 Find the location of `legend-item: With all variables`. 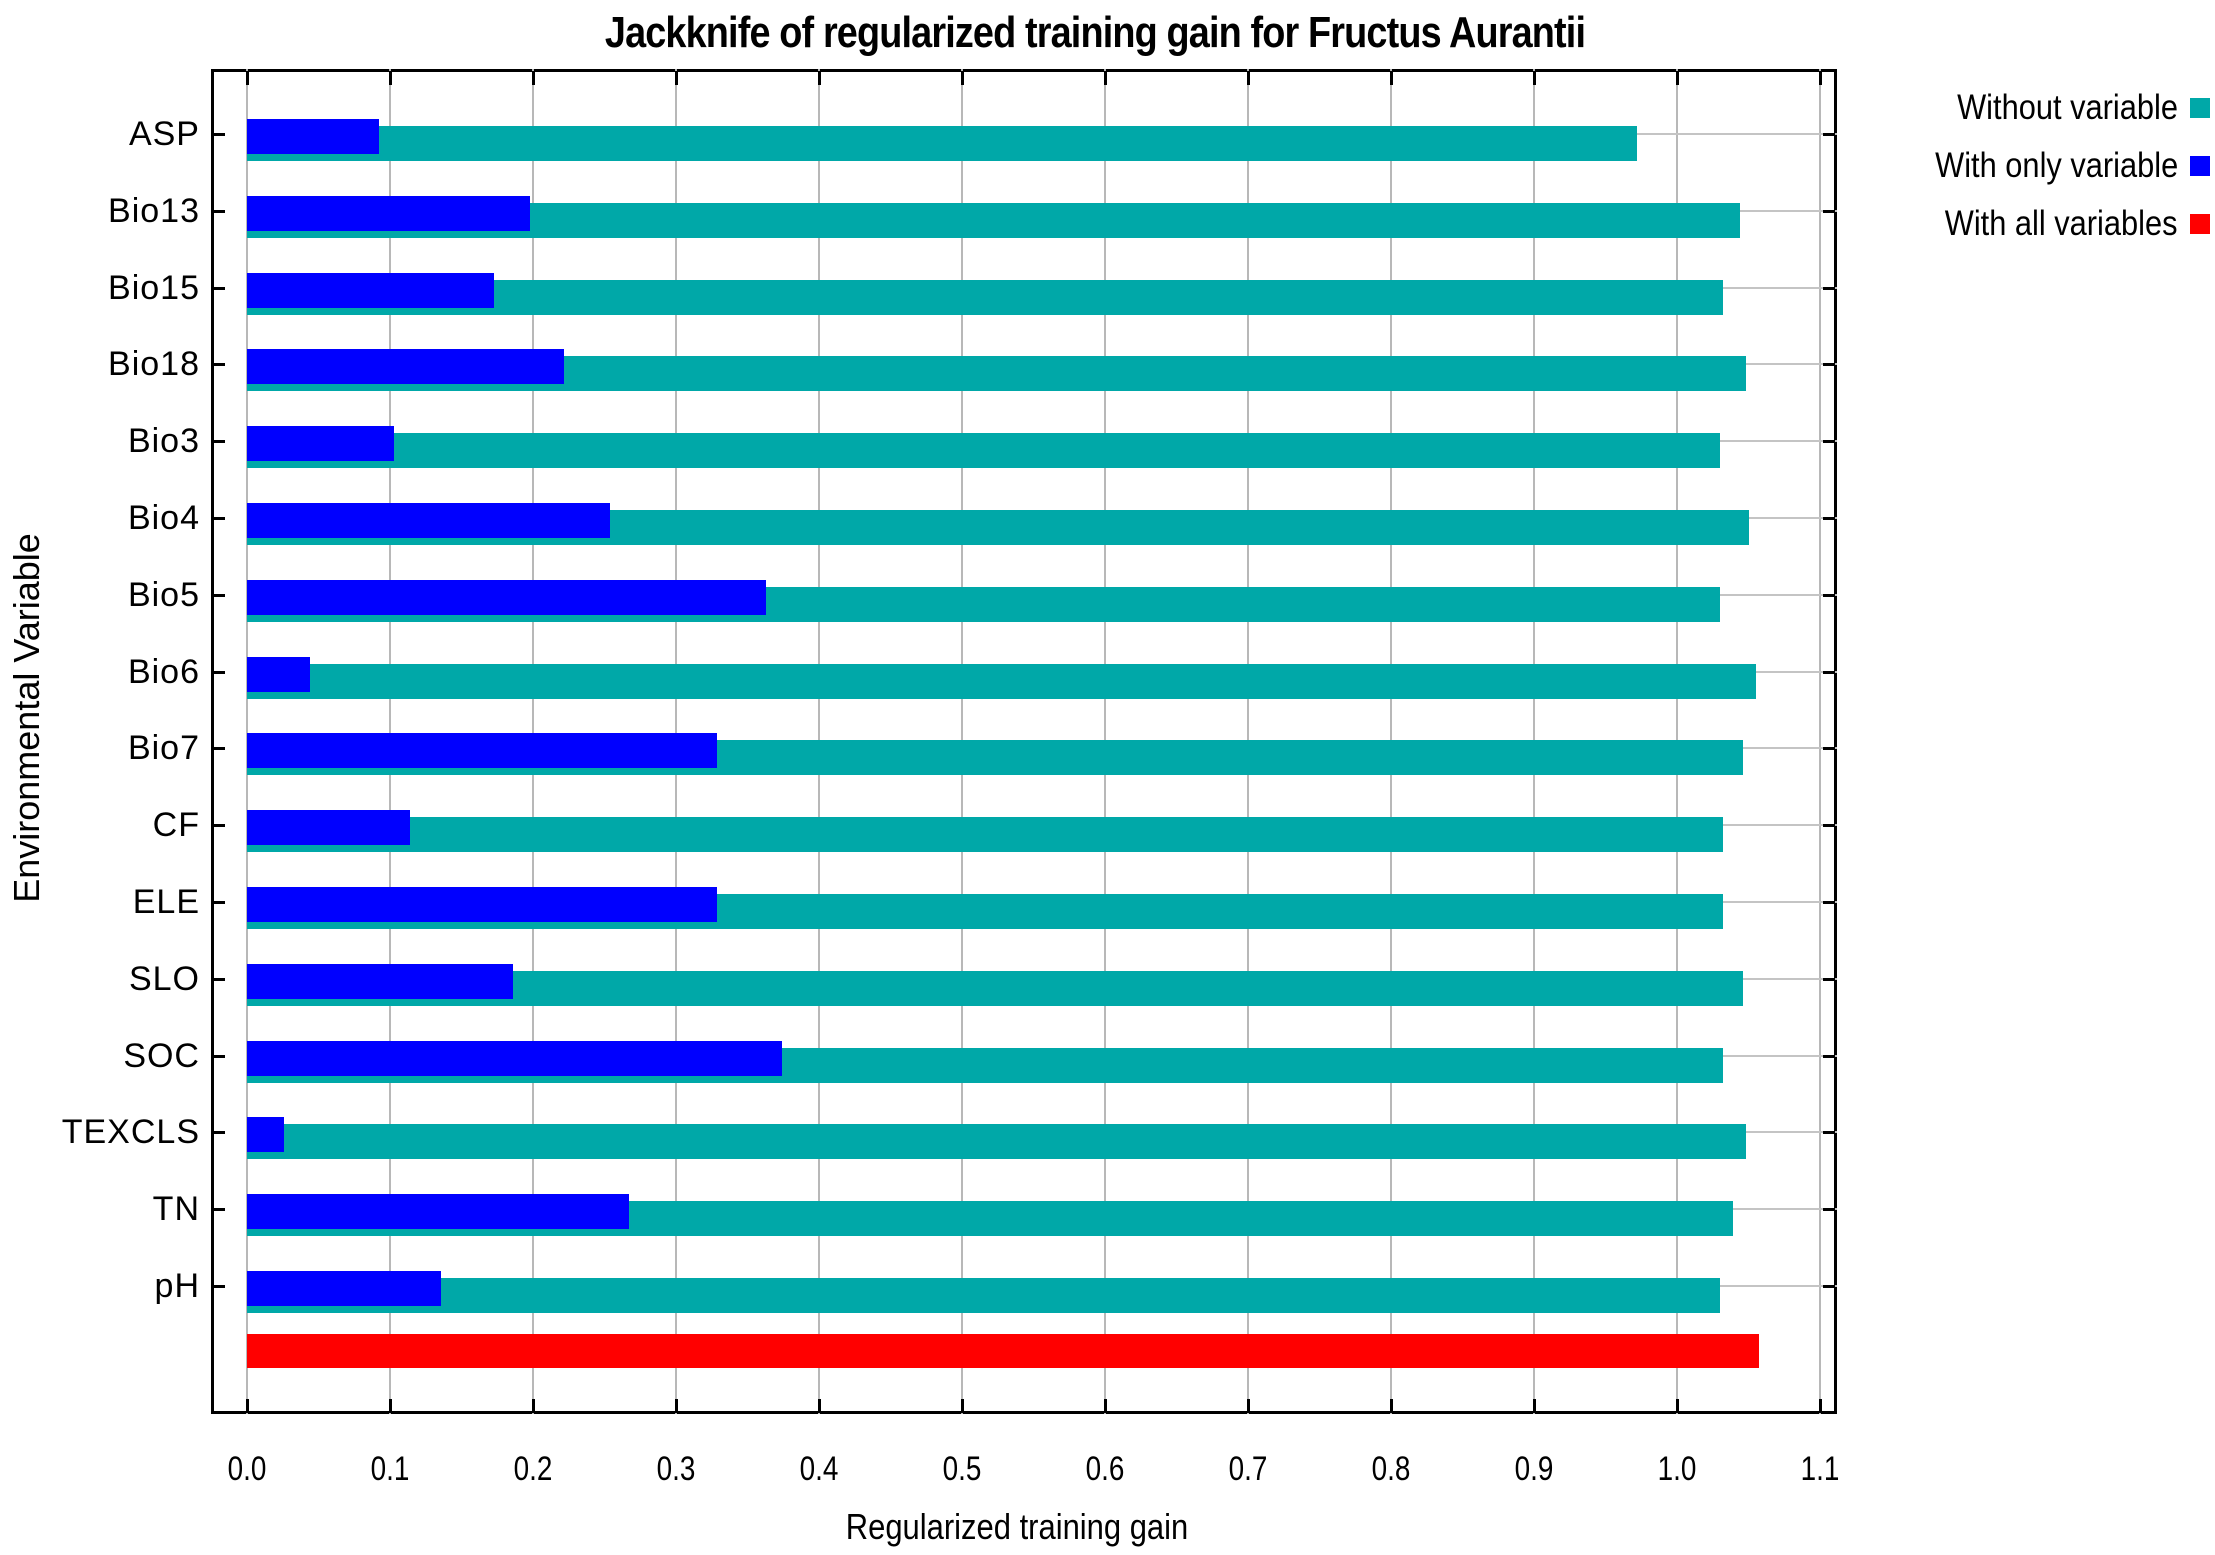

legend-item: With all variables is located at coordinates (2061, 224).